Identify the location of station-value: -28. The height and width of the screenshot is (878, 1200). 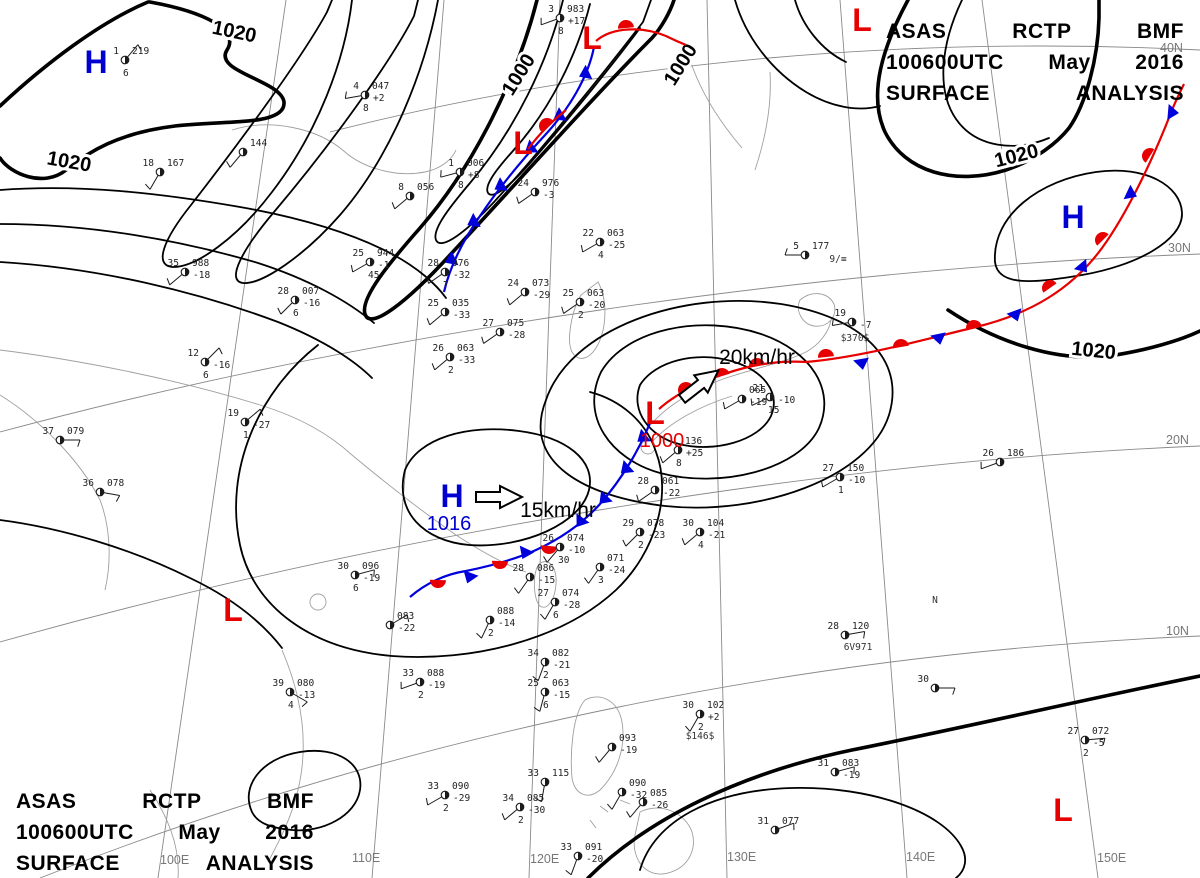
(516, 335).